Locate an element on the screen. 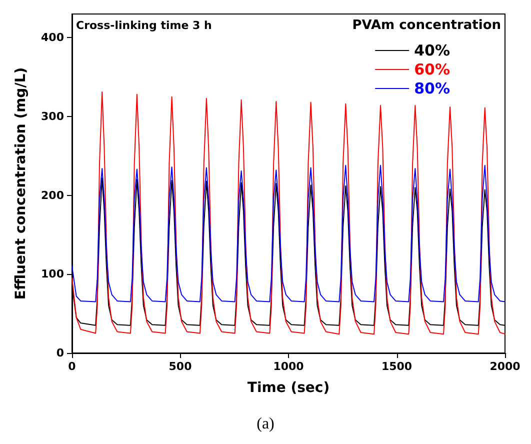 This screenshot has height=444, width=531. y-tick-label: 300 is located at coordinates (52, 116).